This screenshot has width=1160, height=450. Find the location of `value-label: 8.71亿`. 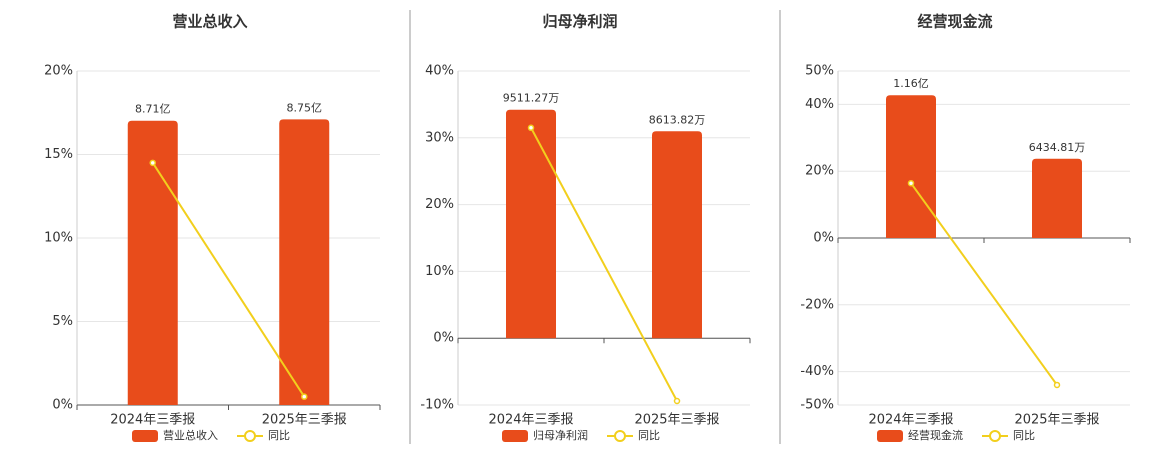

value-label: 8.71亿 is located at coordinates (153, 109).